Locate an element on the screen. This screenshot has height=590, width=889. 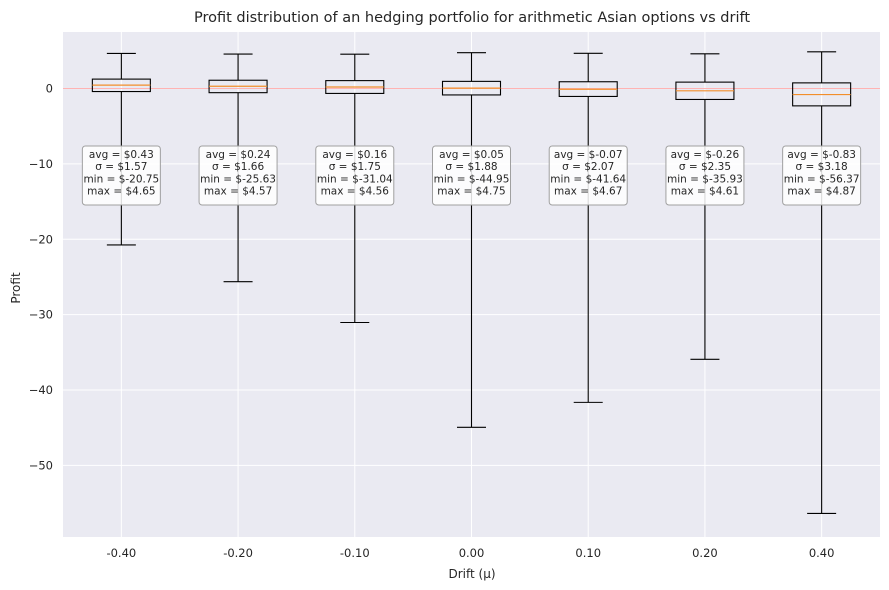
box--0.10 is located at coordinates (355, 188).